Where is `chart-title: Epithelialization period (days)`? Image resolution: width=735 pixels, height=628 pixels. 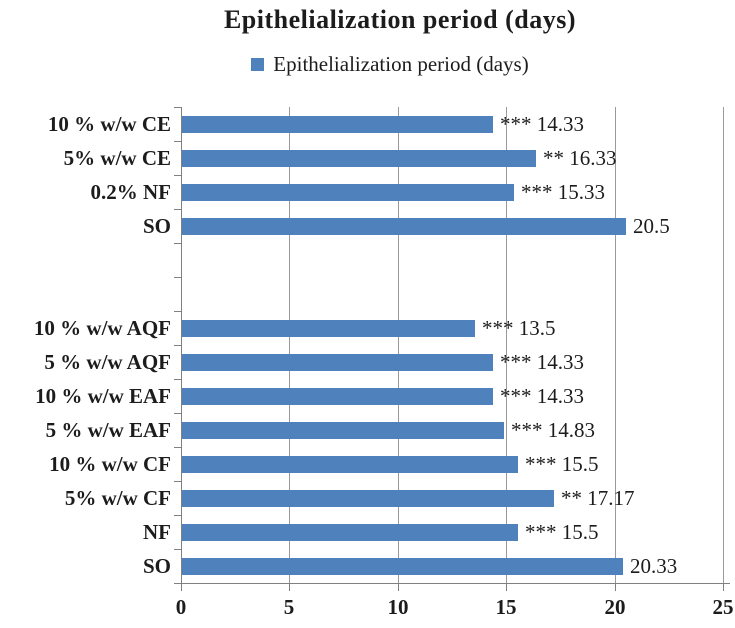
chart-title: Epithelialization period (days) is located at coordinates (400, 19).